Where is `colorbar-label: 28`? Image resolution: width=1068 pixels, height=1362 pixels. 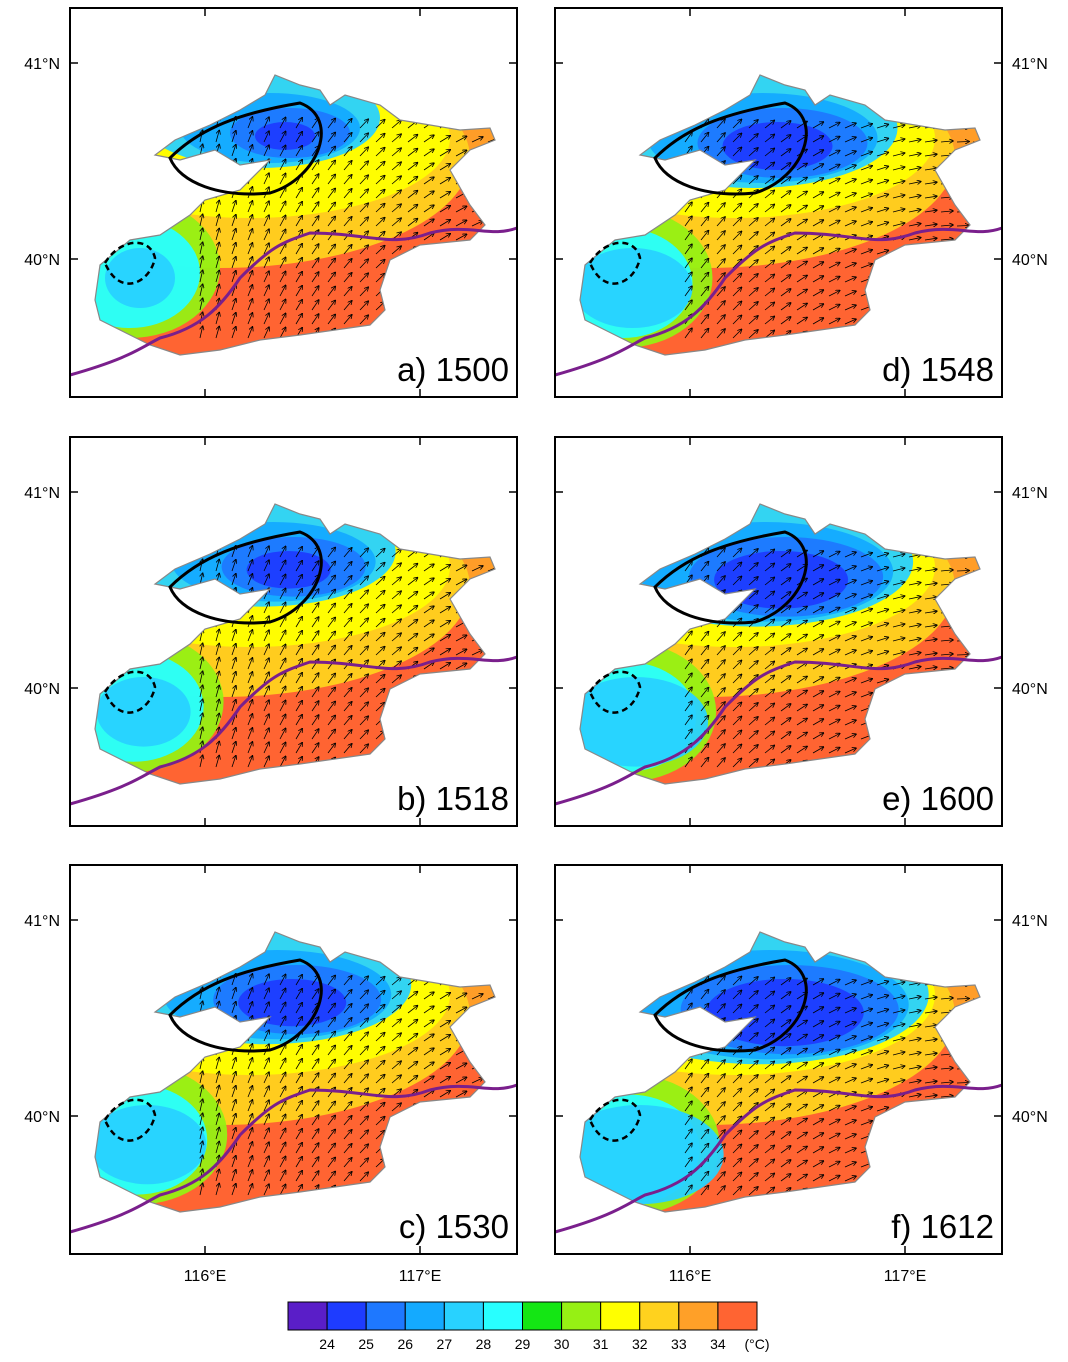
colorbar-label: 28 is located at coordinates (484, 1344).